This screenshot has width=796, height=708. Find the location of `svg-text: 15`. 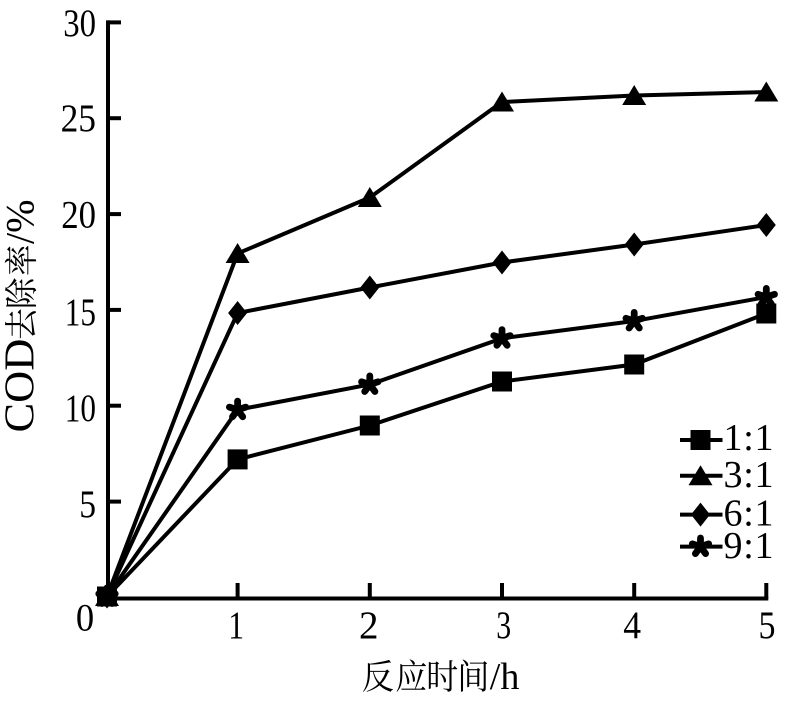

svg-text: 15 is located at coordinates (80, 312).